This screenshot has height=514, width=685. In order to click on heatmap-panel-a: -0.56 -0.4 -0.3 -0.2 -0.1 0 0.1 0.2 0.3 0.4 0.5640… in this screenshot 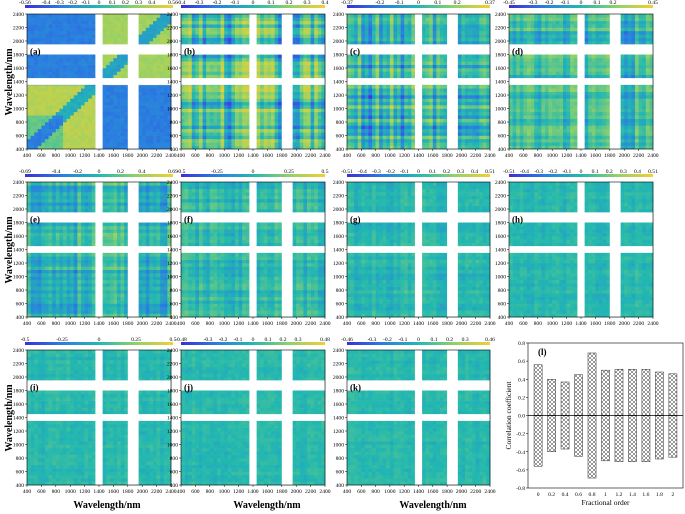, I will do `click(95, 79)`.